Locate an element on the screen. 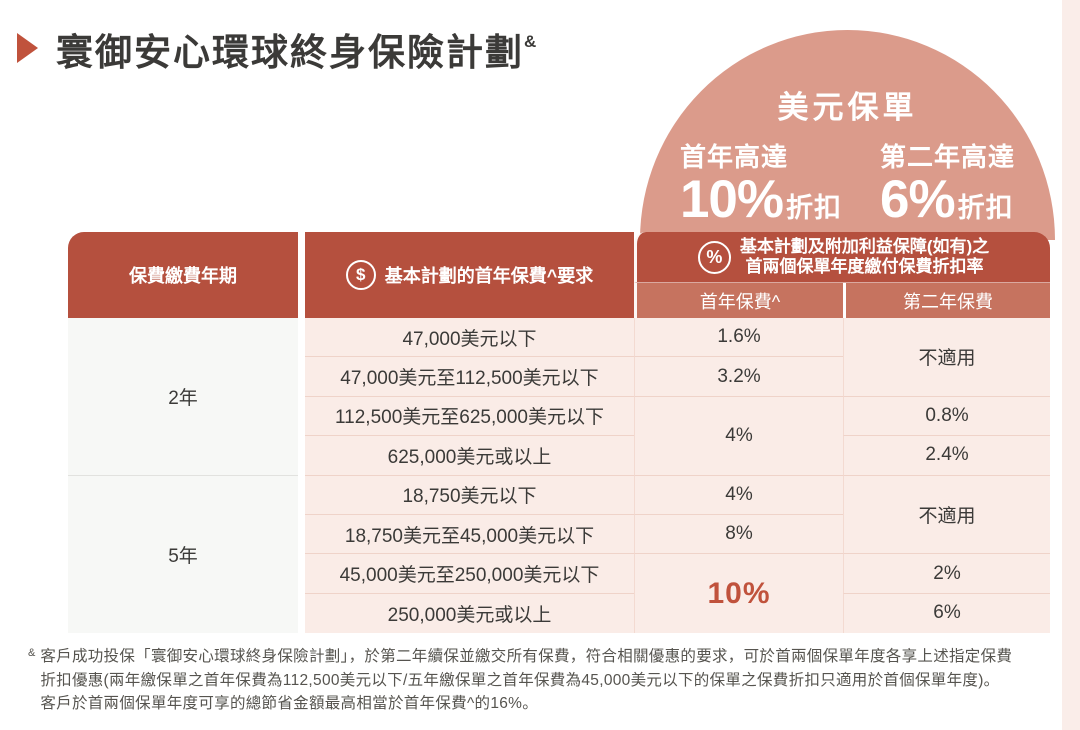 The height and width of the screenshot is (730, 1080). first-year-premium-header: $ 基本計劃的首年保費^要求 is located at coordinates (469, 275).